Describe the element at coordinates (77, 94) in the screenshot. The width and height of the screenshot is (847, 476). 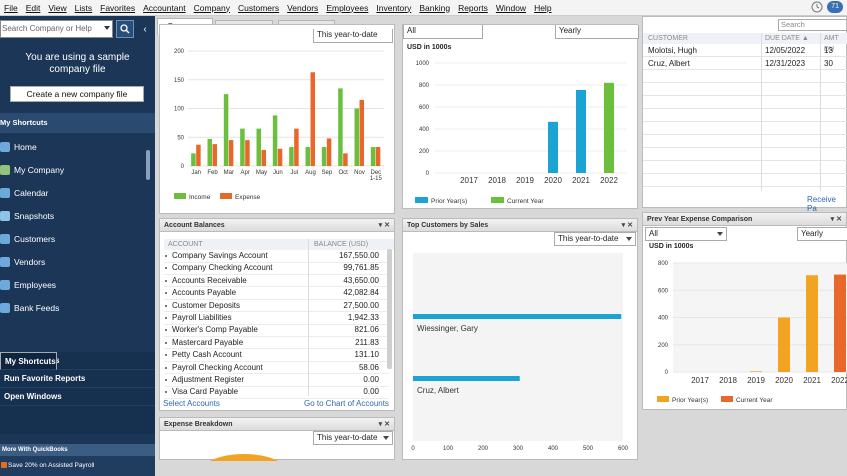
I see `create-company-button: Create a new company file` at that location.